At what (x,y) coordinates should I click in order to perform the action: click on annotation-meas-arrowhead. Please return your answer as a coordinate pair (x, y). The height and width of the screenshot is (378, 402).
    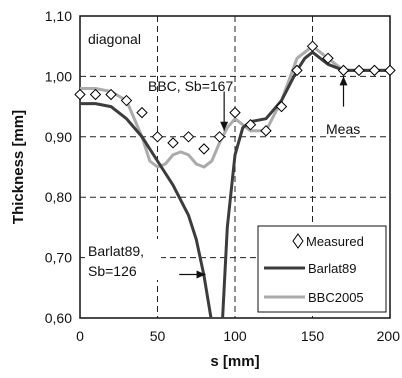
    Looking at the image, I should click on (343, 81).